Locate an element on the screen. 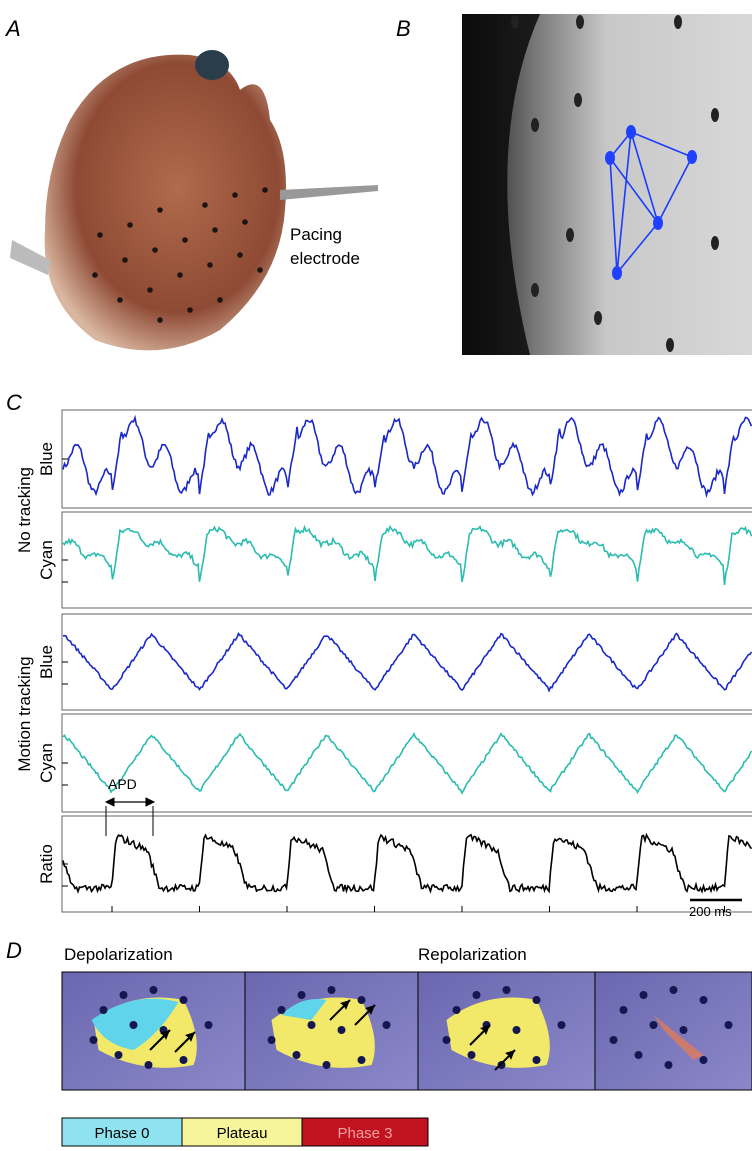 The image size is (752, 1151). phase3-region is located at coordinates (678, 1037).